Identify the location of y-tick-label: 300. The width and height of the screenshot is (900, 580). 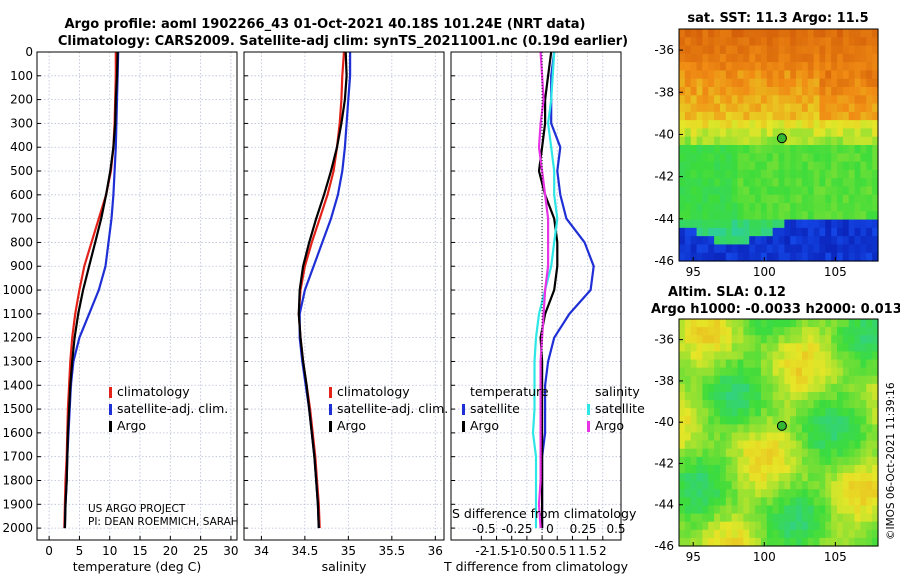
(21, 123).